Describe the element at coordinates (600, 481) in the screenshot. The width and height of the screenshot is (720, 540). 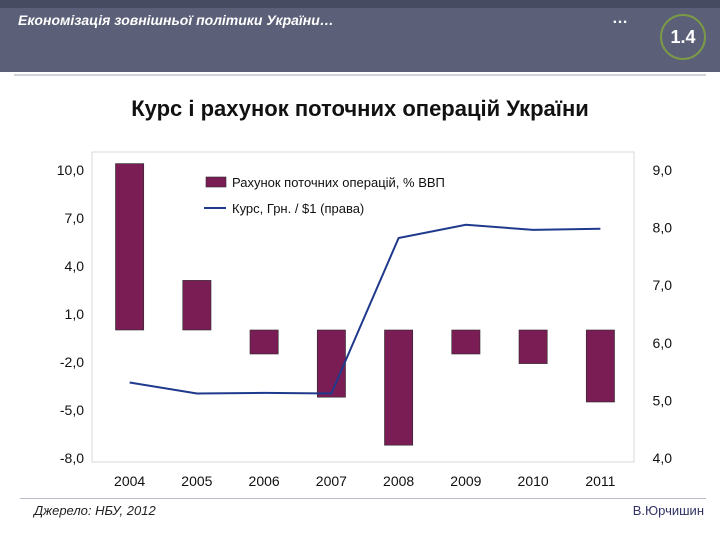
I see `x-tick-label: 2011` at that location.